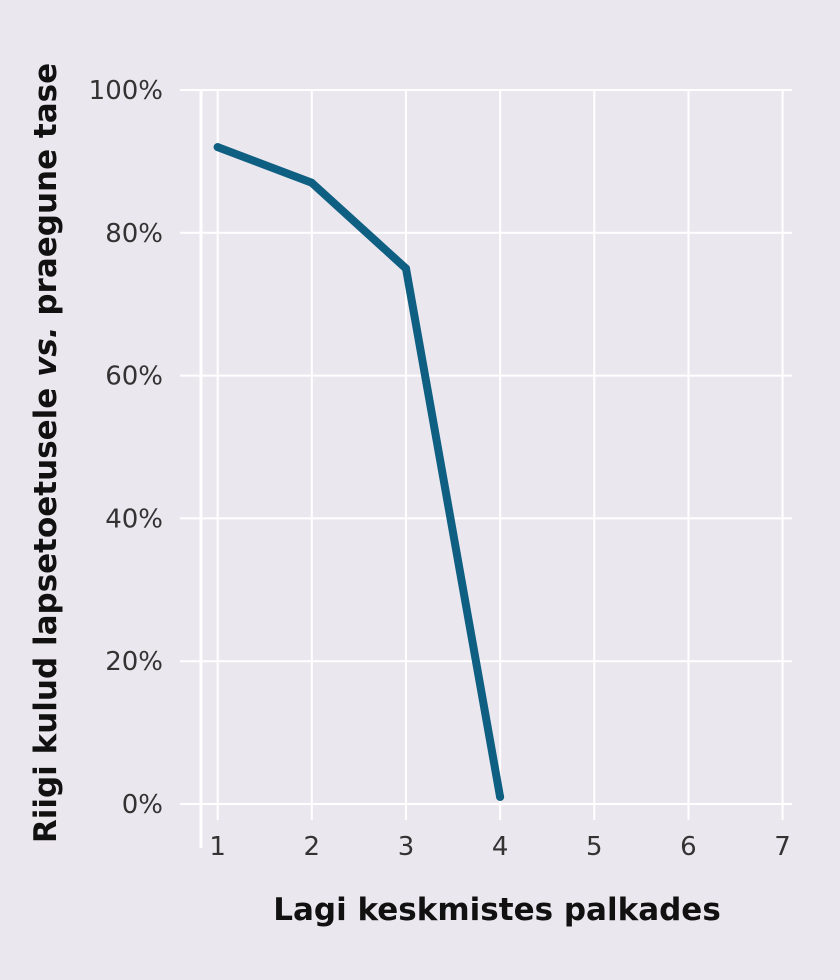 This screenshot has height=980, width=840. Describe the element at coordinates (497, 910) in the screenshot. I see `x-axis-title: Lagi keskmistes palkades` at that location.